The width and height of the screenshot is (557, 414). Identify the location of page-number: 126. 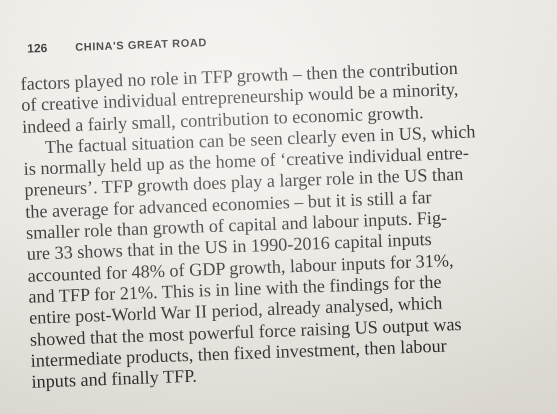
(37, 48).